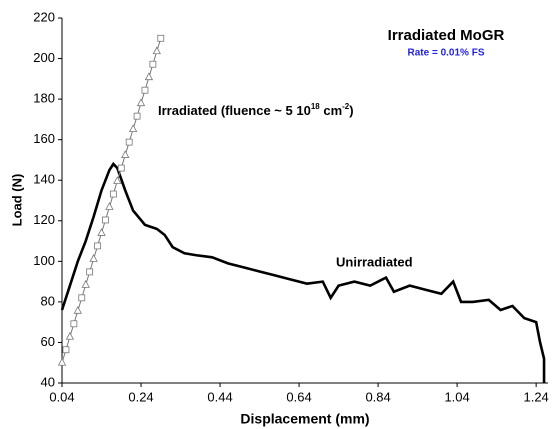 The image size is (555, 429). Describe the element at coordinates (331, 110) in the screenshot. I see `annotation-part: cm` at that location.